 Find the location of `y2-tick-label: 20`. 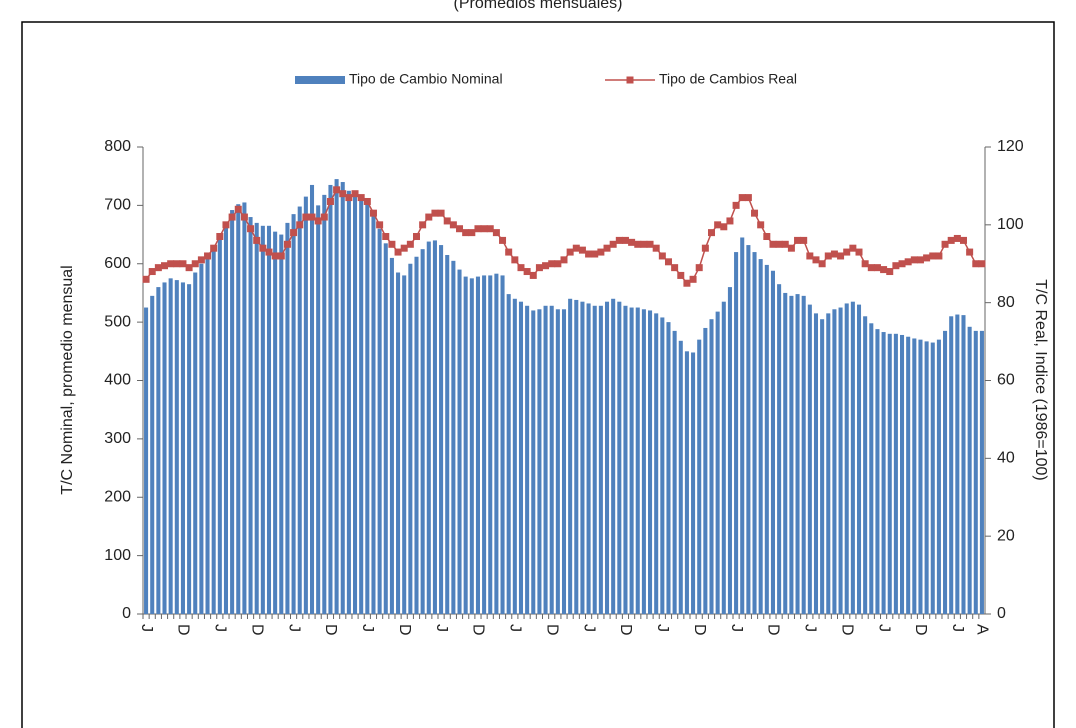

y2-tick-label: 20 is located at coordinates (1006, 535).